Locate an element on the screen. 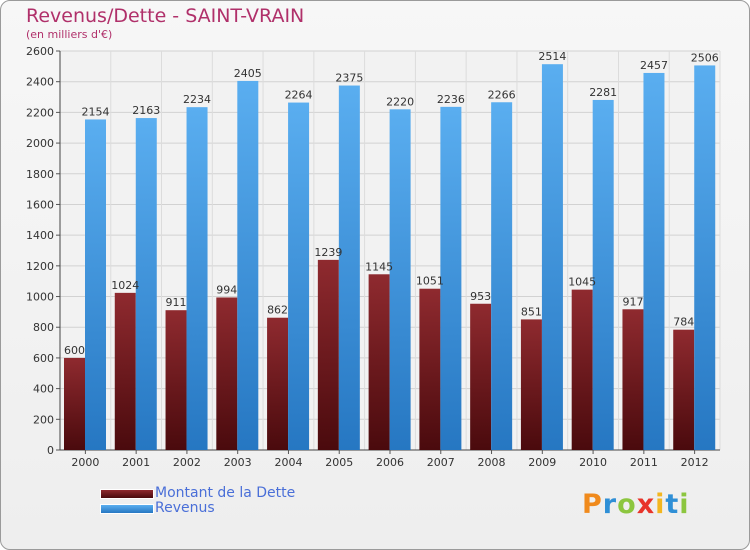 Image resolution: width=750 pixels, height=550 pixels. chart-title: Revenus/Dette - SAINT-VRAIN is located at coordinates (165, 16).